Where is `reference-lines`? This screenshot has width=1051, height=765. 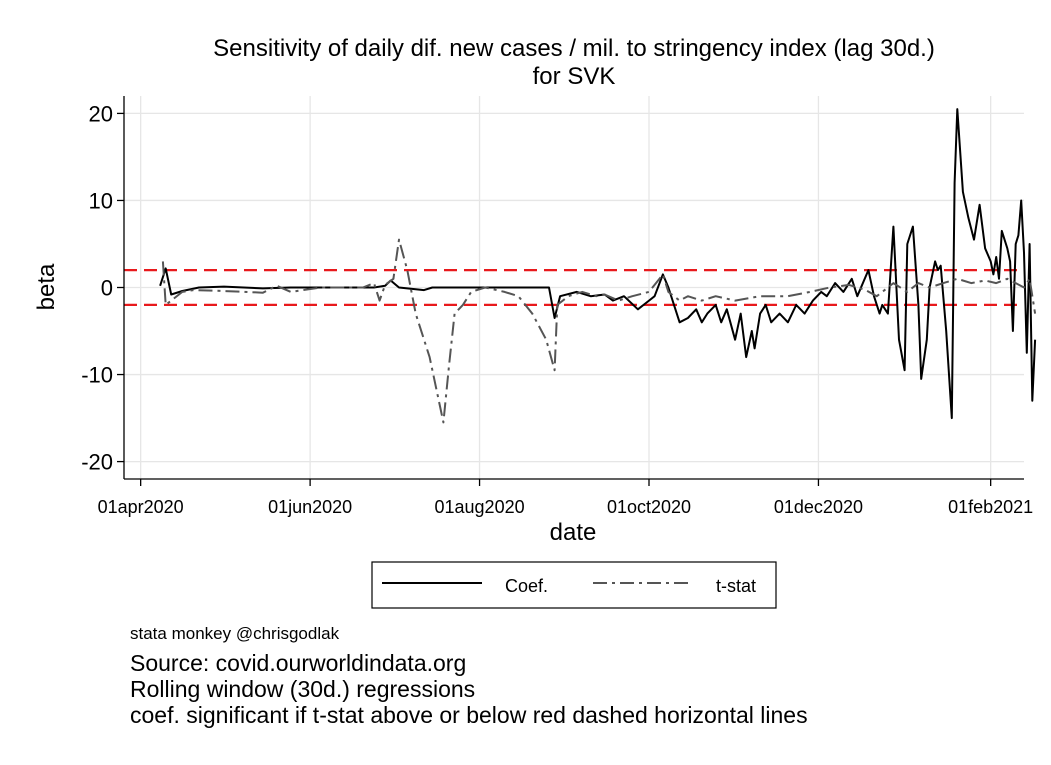
reference-lines is located at coordinates (574, 287).